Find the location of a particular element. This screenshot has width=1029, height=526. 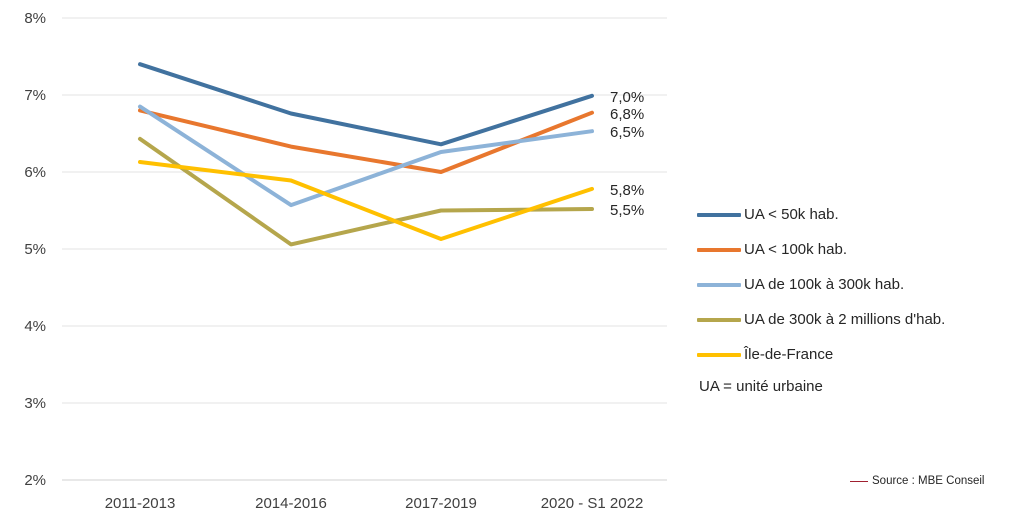

source-line-marker is located at coordinates (859, 481).